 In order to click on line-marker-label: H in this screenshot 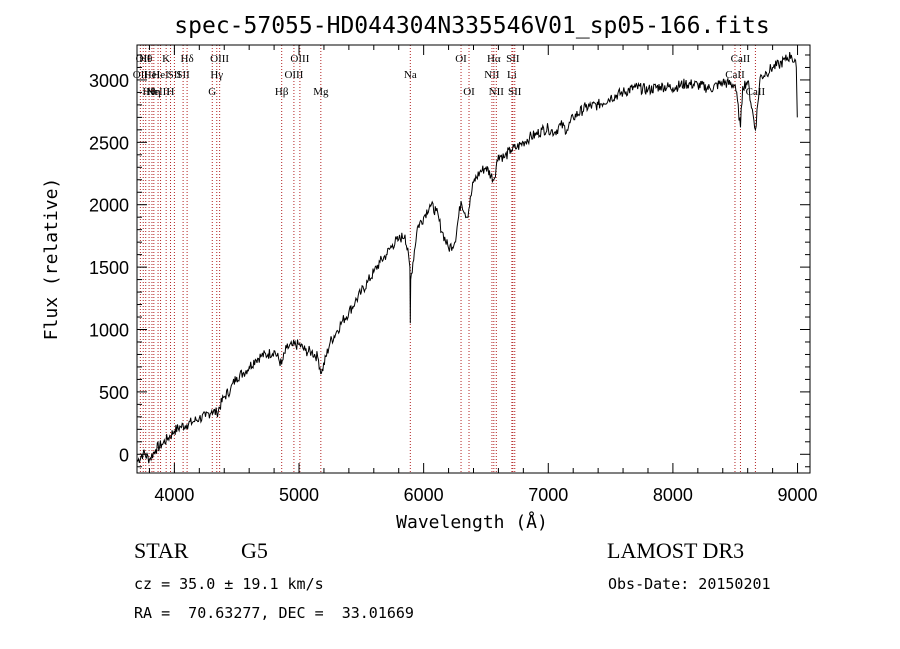, I will do `click(171, 92)`.